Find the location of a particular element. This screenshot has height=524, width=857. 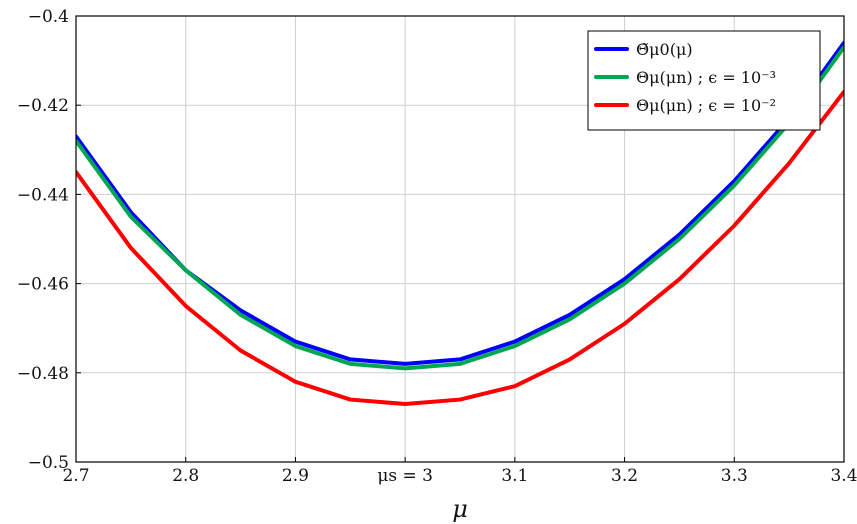

y-tick-label: −0.4 is located at coordinates (48, 17).